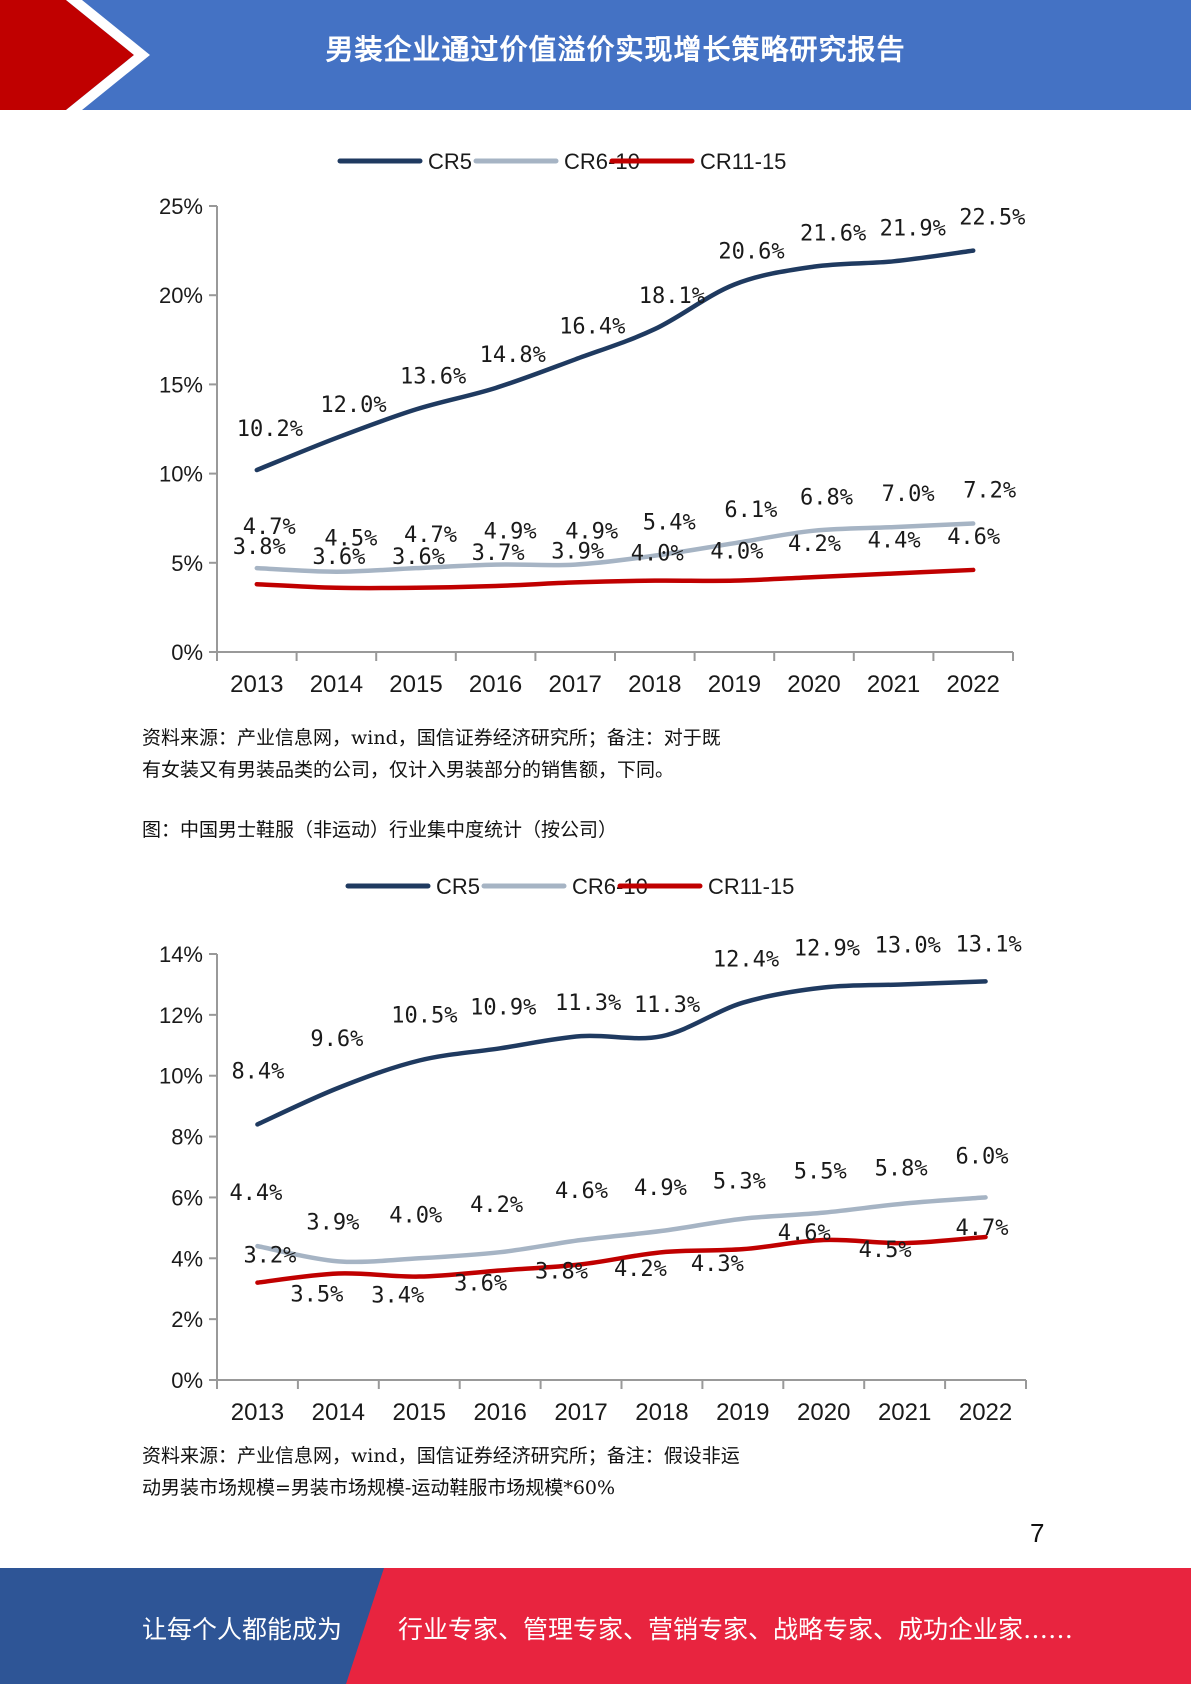 The image size is (1191, 1684). What do you see at coordinates (750, 510) in the screenshot?
I see `data-label-cr6-10: 6.1%` at bounding box center [750, 510].